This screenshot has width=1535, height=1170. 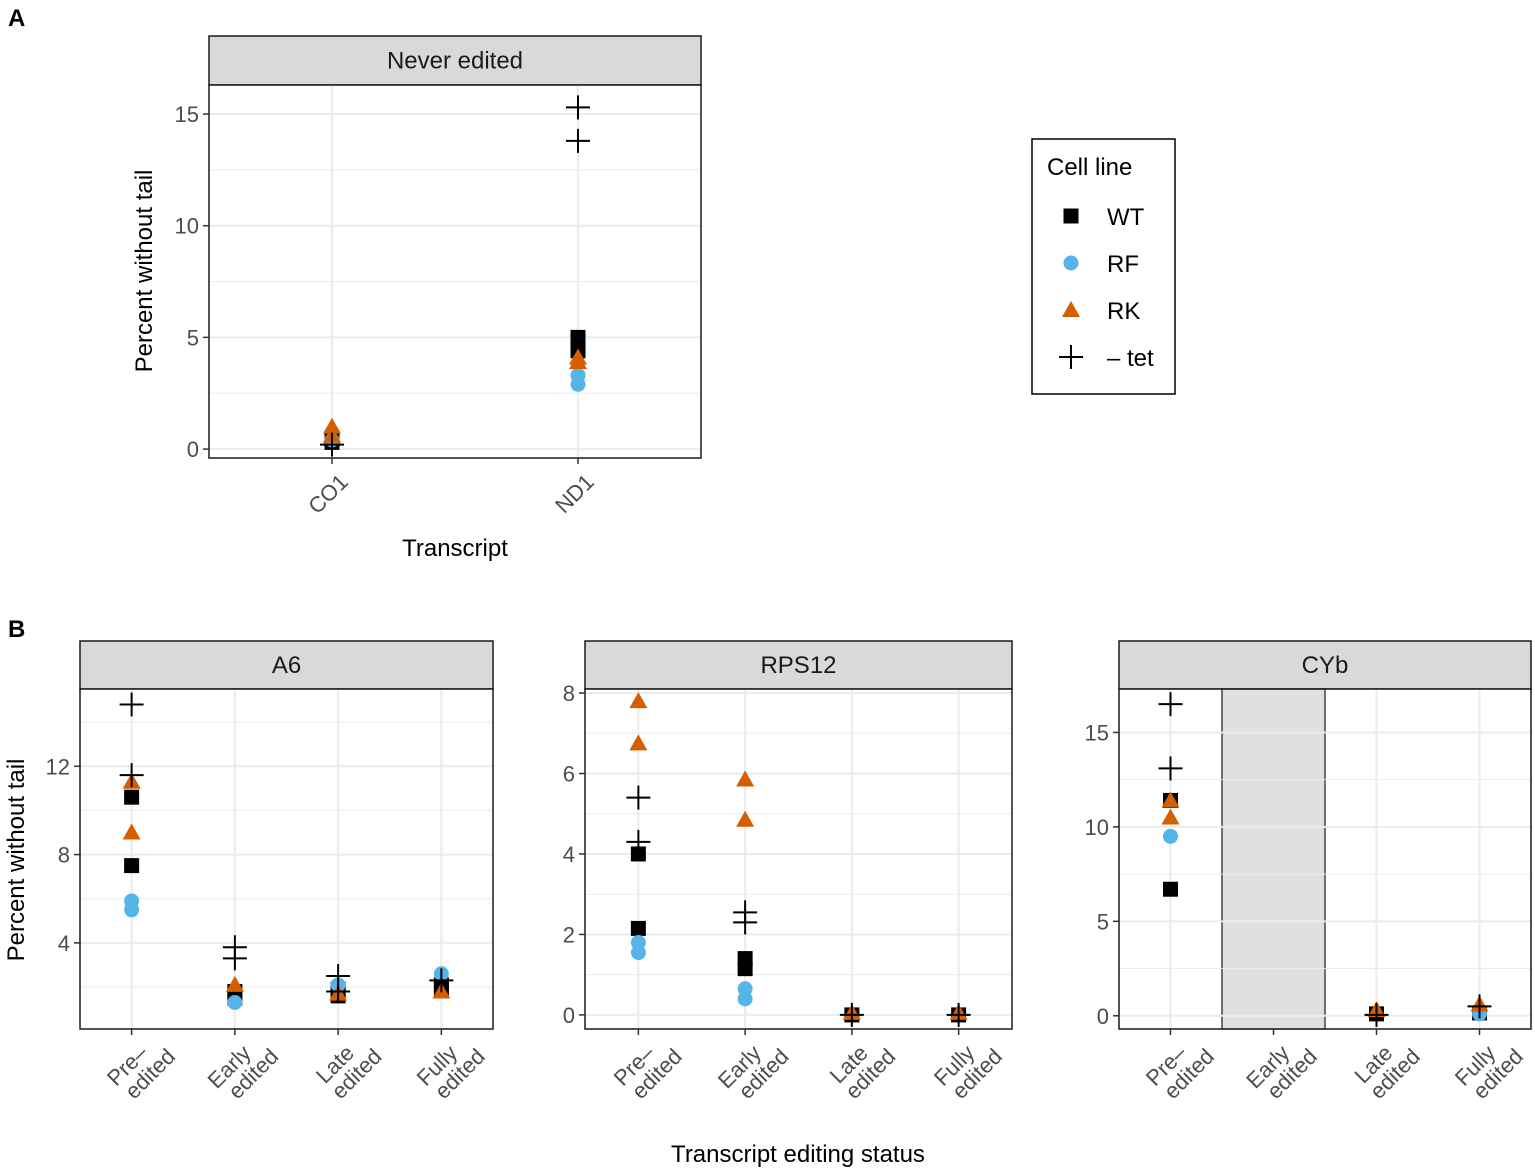 What do you see at coordinates (1089, 167) in the screenshot?
I see `legend-title: Cell line` at bounding box center [1089, 167].